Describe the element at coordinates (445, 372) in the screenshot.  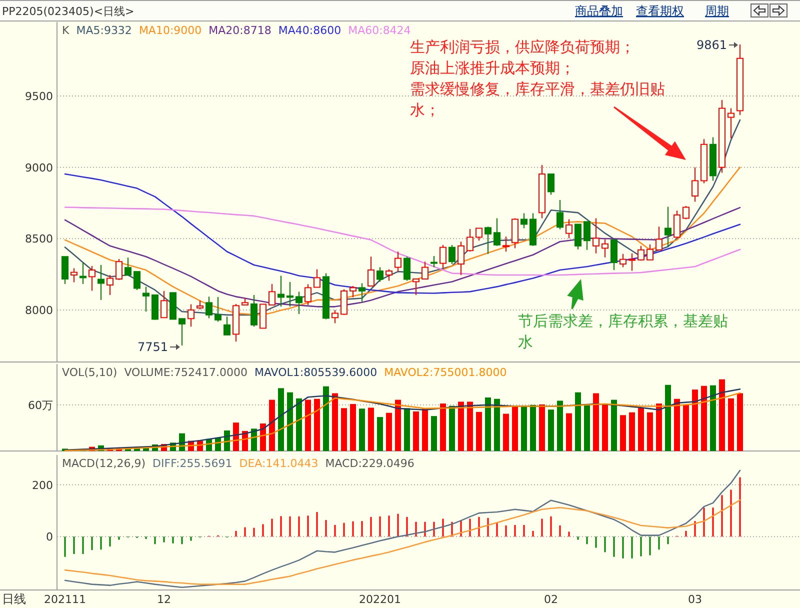
I see `text: MAVOL2:755001.8000` at that location.